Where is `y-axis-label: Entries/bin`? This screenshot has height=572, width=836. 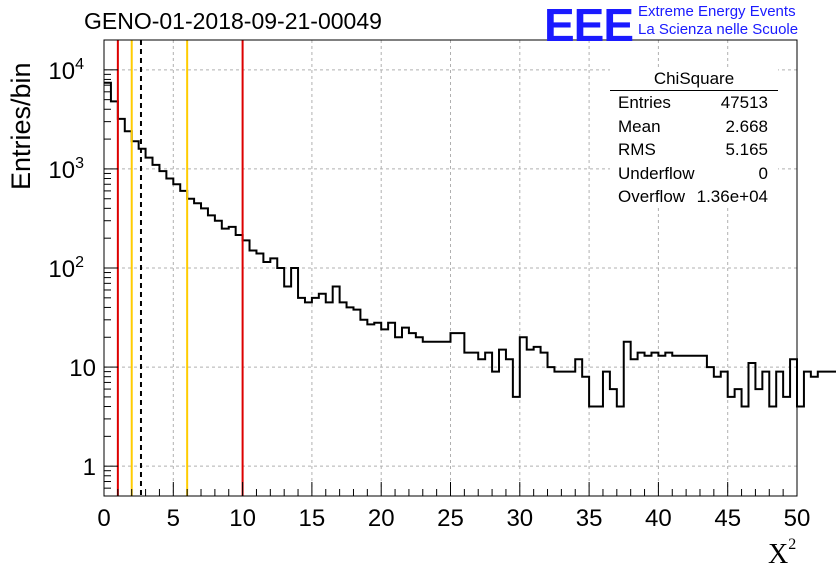
y-axis-label: Entries/bin is located at coordinates (21, 126).